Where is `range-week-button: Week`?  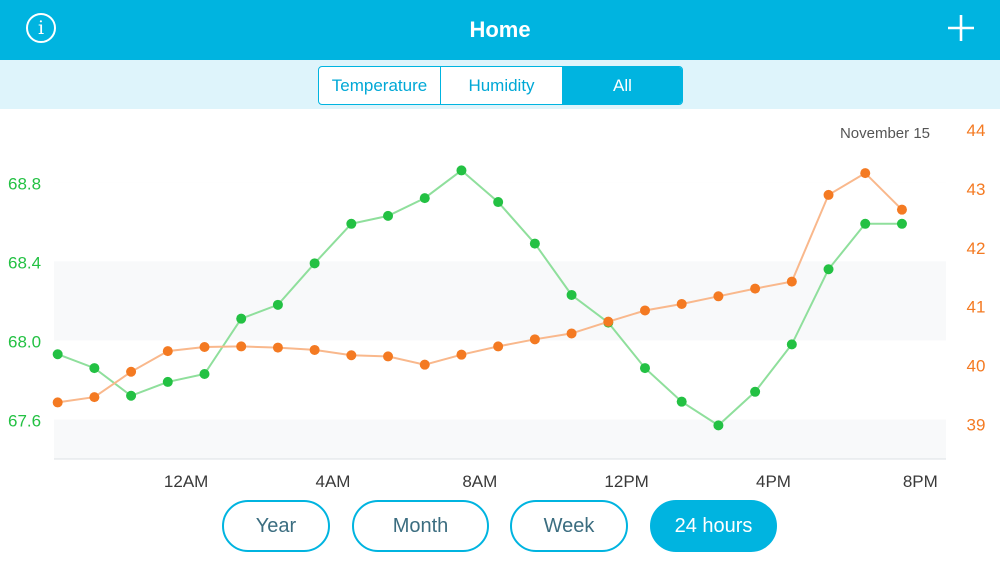 range-week-button: Week is located at coordinates (569, 526).